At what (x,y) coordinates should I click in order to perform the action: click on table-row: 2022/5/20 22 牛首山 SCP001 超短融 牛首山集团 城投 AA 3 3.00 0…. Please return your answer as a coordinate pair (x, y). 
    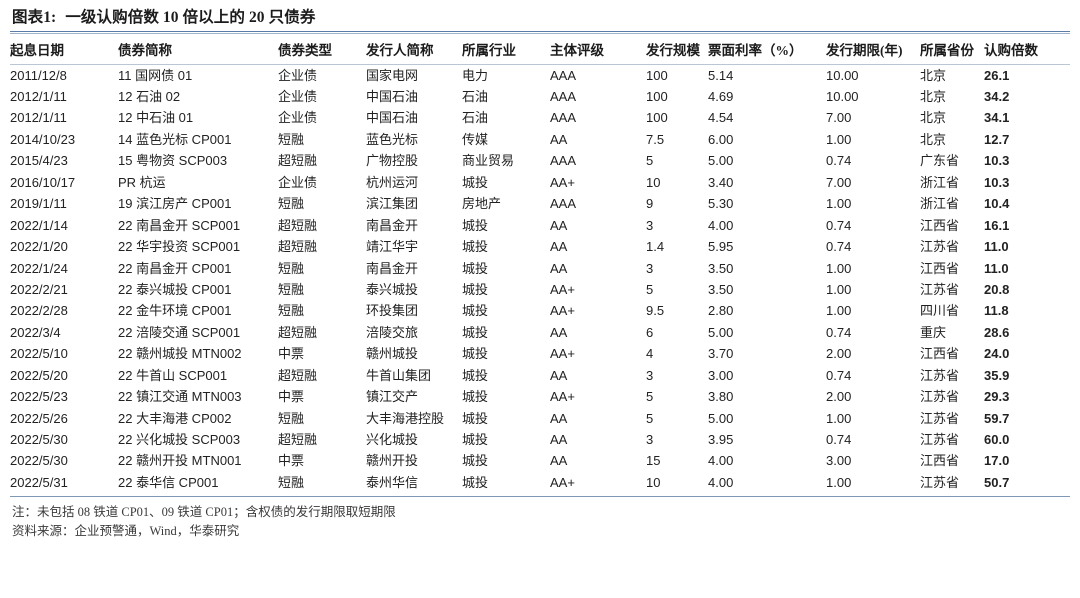
    Looking at the image, I should click on (540, 375).